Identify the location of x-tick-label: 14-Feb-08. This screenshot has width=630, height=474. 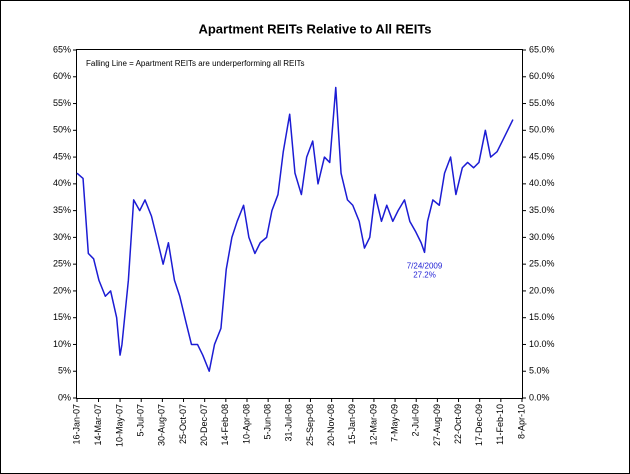
(225, 425).